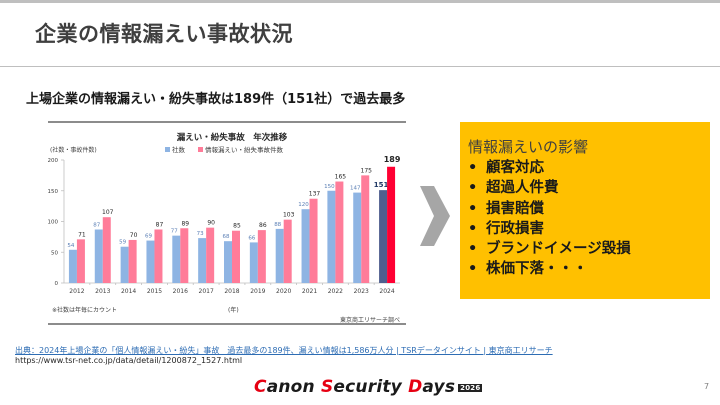  I want to click on slide-subtitle: 上場企業の情報漏えい・紛失事故は189件（151社）で過去最多, so click(216, 99).